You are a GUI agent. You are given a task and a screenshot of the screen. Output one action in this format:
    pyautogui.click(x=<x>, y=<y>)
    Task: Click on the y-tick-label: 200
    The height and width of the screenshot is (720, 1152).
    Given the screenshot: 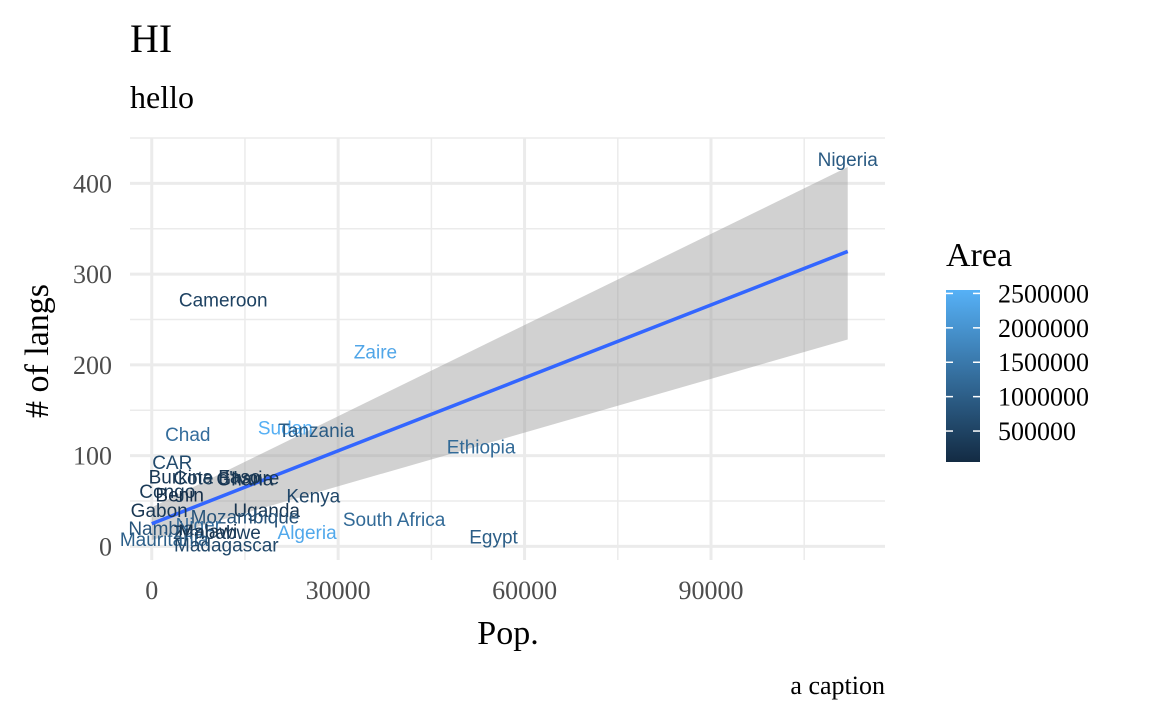 What is the action you would take?
    pyautogui.click(x=92, y=365)
    